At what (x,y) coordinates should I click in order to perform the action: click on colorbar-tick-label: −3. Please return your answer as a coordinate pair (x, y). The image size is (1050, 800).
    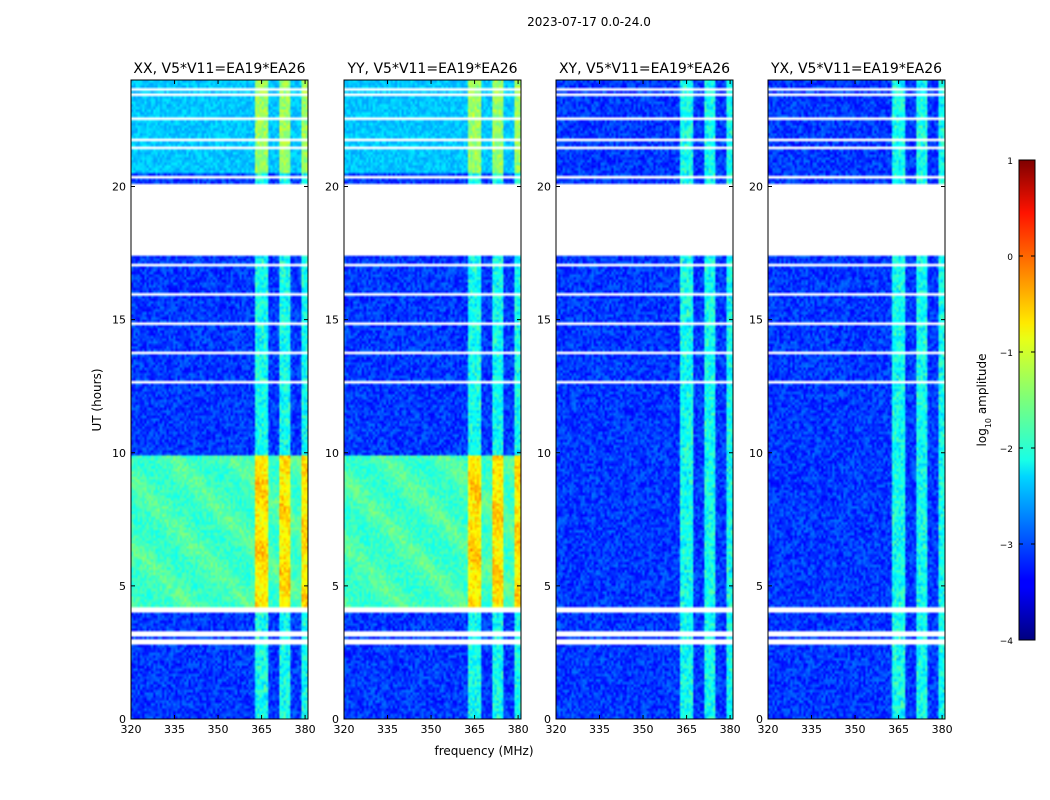
    Looking at the image, I should click on (1006, 546).